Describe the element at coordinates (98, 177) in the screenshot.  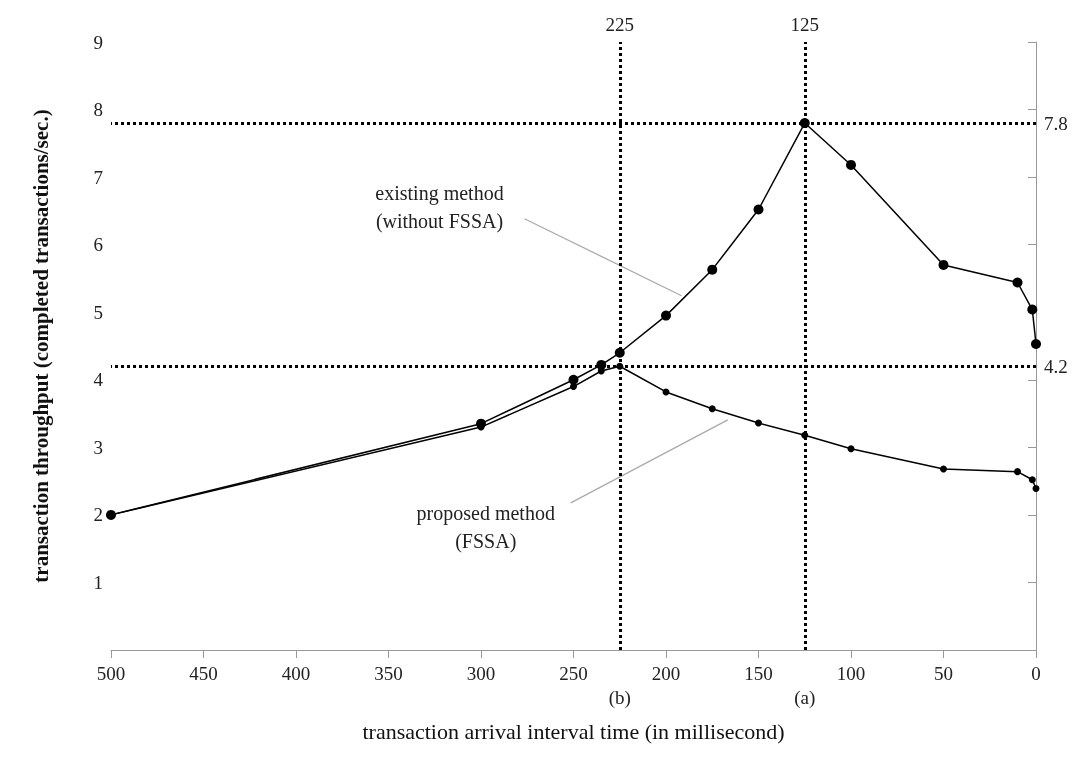
I see `y-tick-label: 7` at that location.